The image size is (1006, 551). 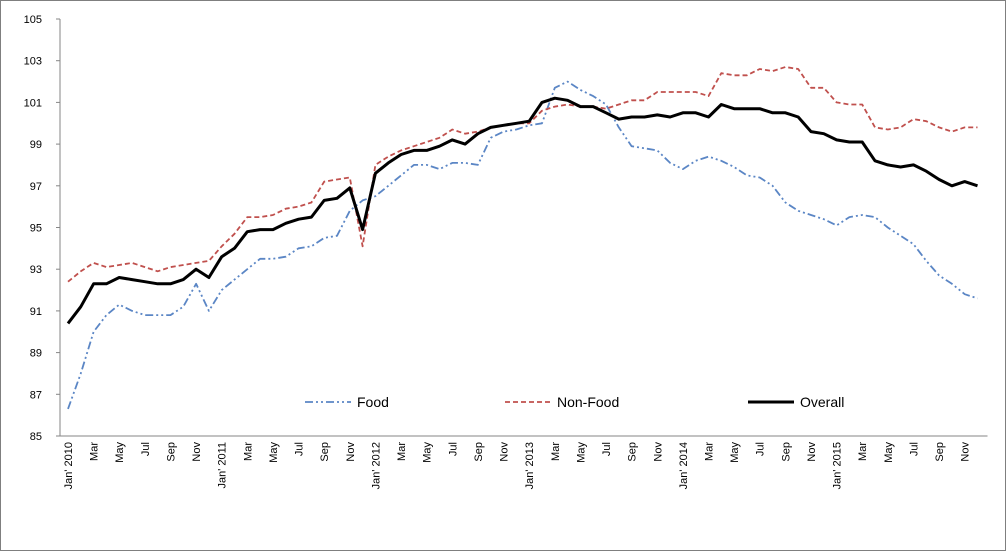 What do you see at coordinates (376, 465) in the screenshot?
I see `x-tick-label: Jan' 2012` at bounding box center [376, 465].